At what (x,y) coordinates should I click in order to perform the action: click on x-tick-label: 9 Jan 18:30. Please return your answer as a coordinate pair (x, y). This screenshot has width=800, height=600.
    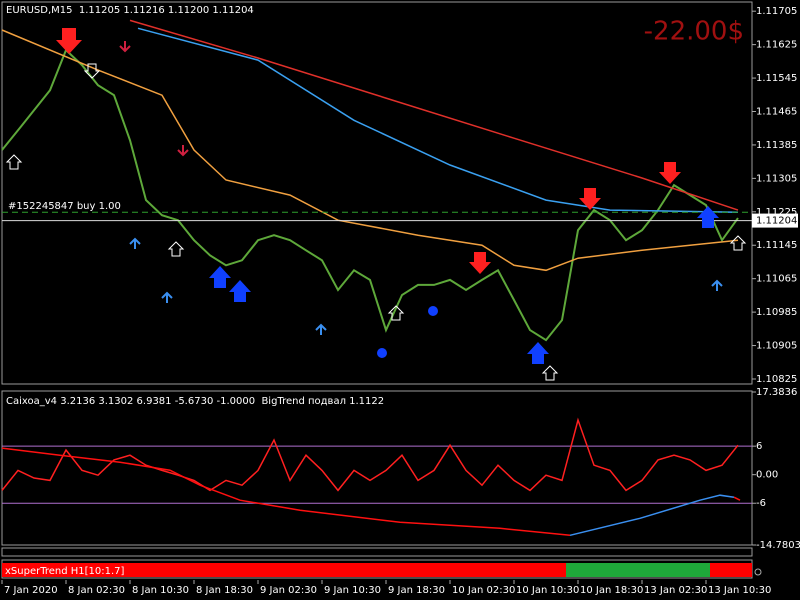
    Looking at the image, I should click on (416, 590).